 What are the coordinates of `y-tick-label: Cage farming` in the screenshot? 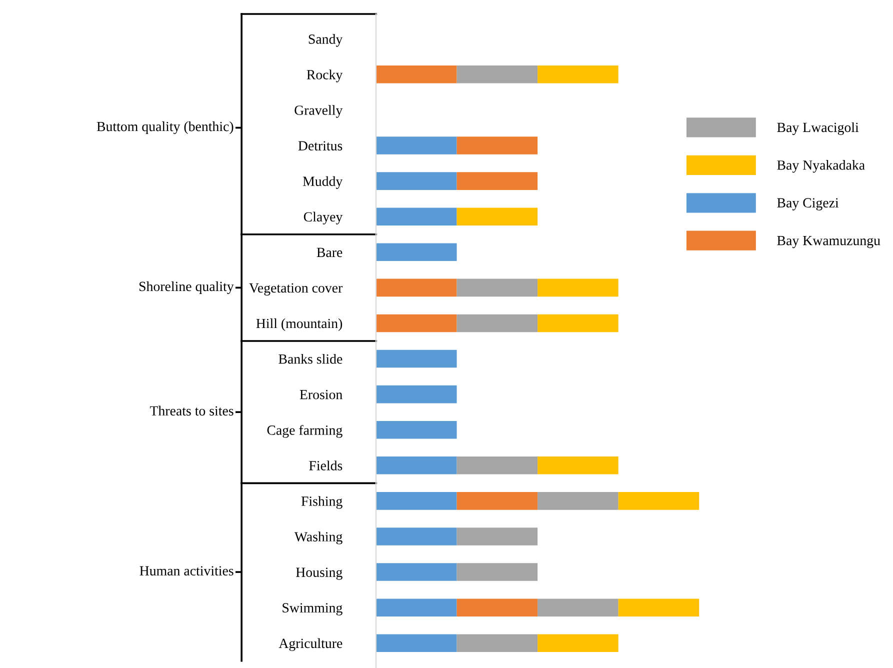 It's located at (304, 431).